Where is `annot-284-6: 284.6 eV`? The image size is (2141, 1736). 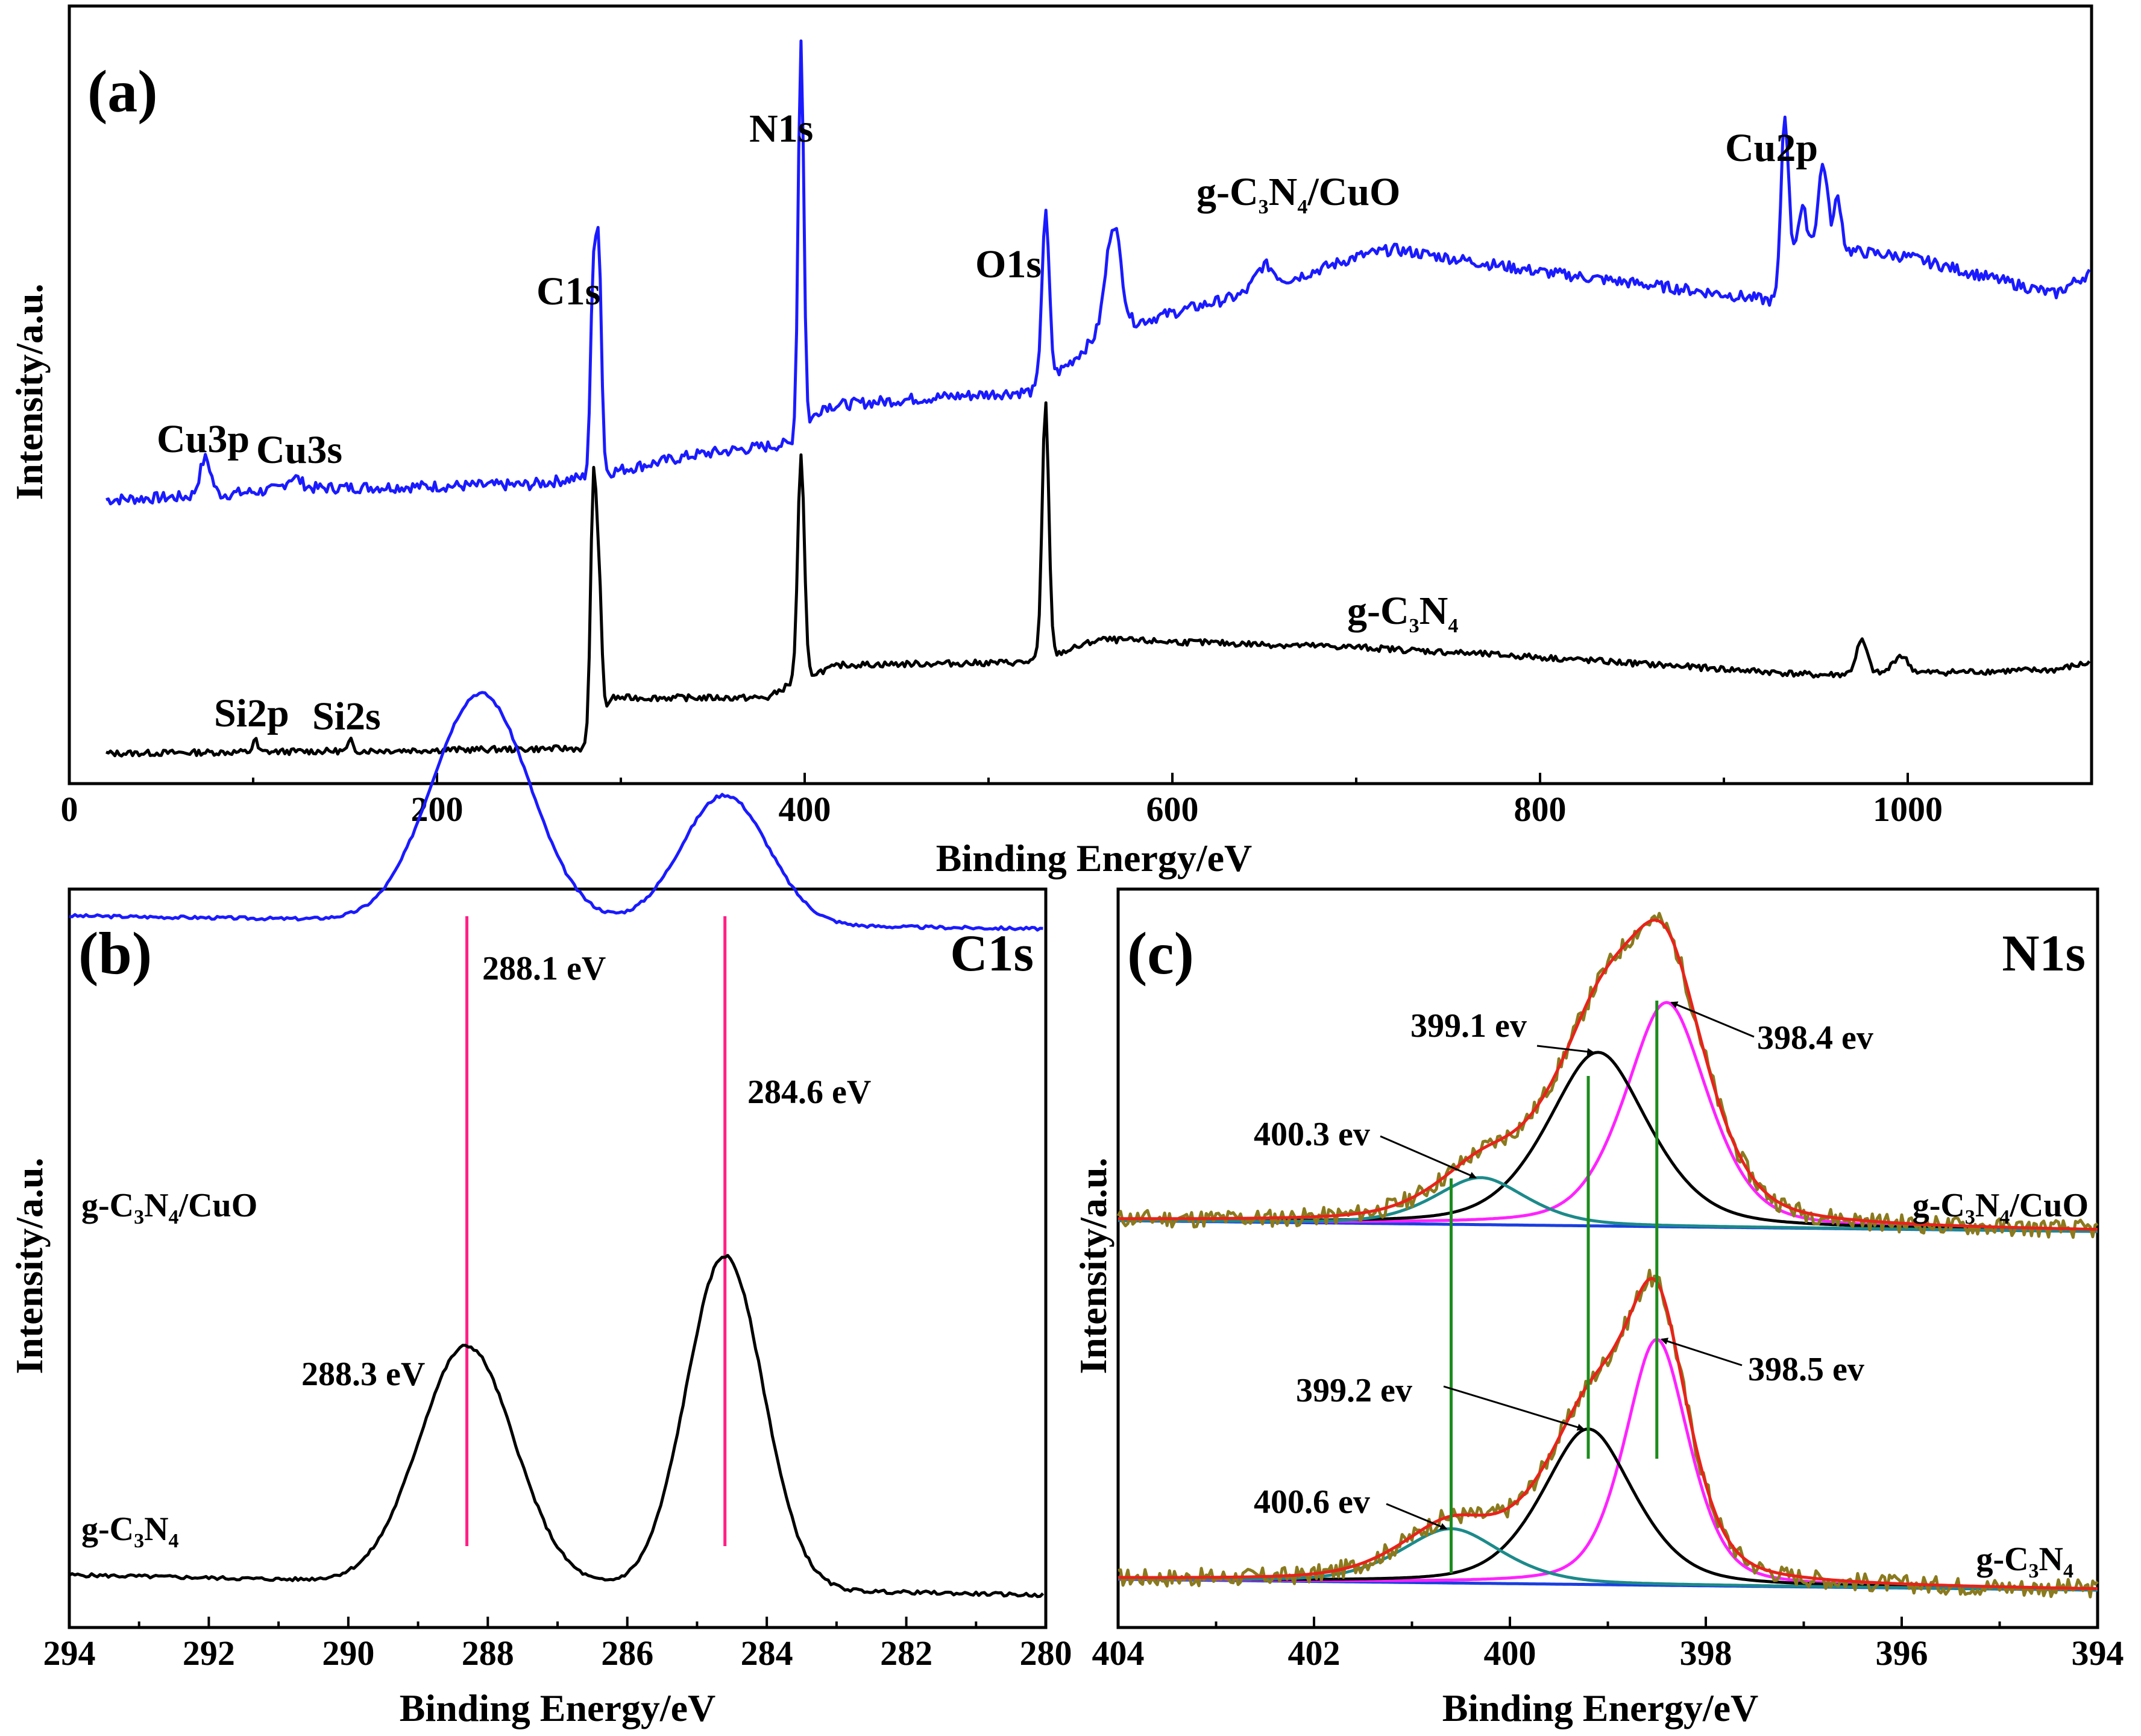 annot-284-6: 284.6 eV is located at coordinates (809, 1092).